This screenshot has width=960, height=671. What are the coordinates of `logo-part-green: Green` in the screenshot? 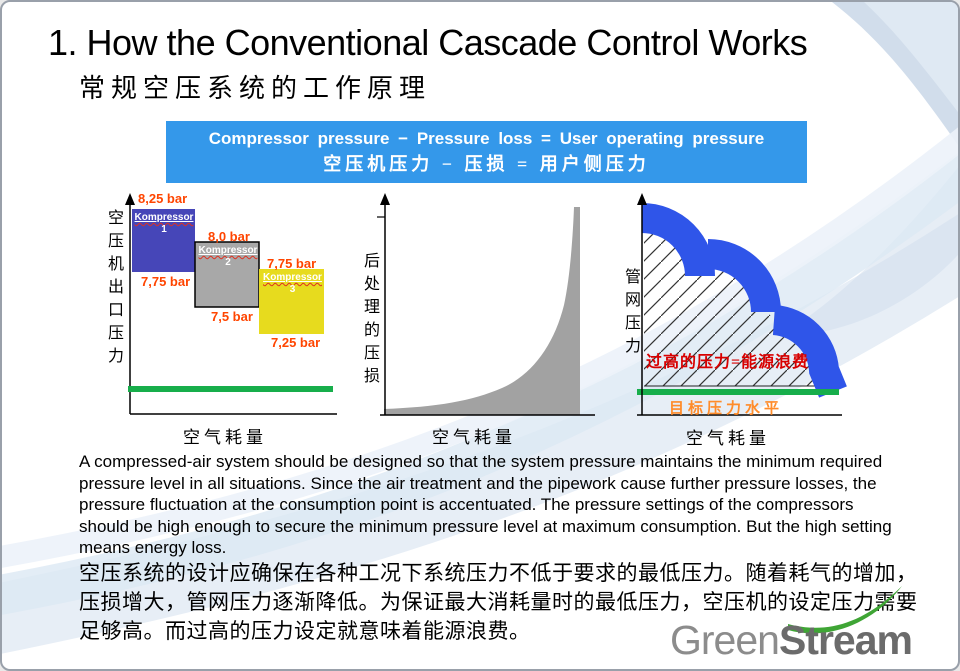 It's located at (725, 640).